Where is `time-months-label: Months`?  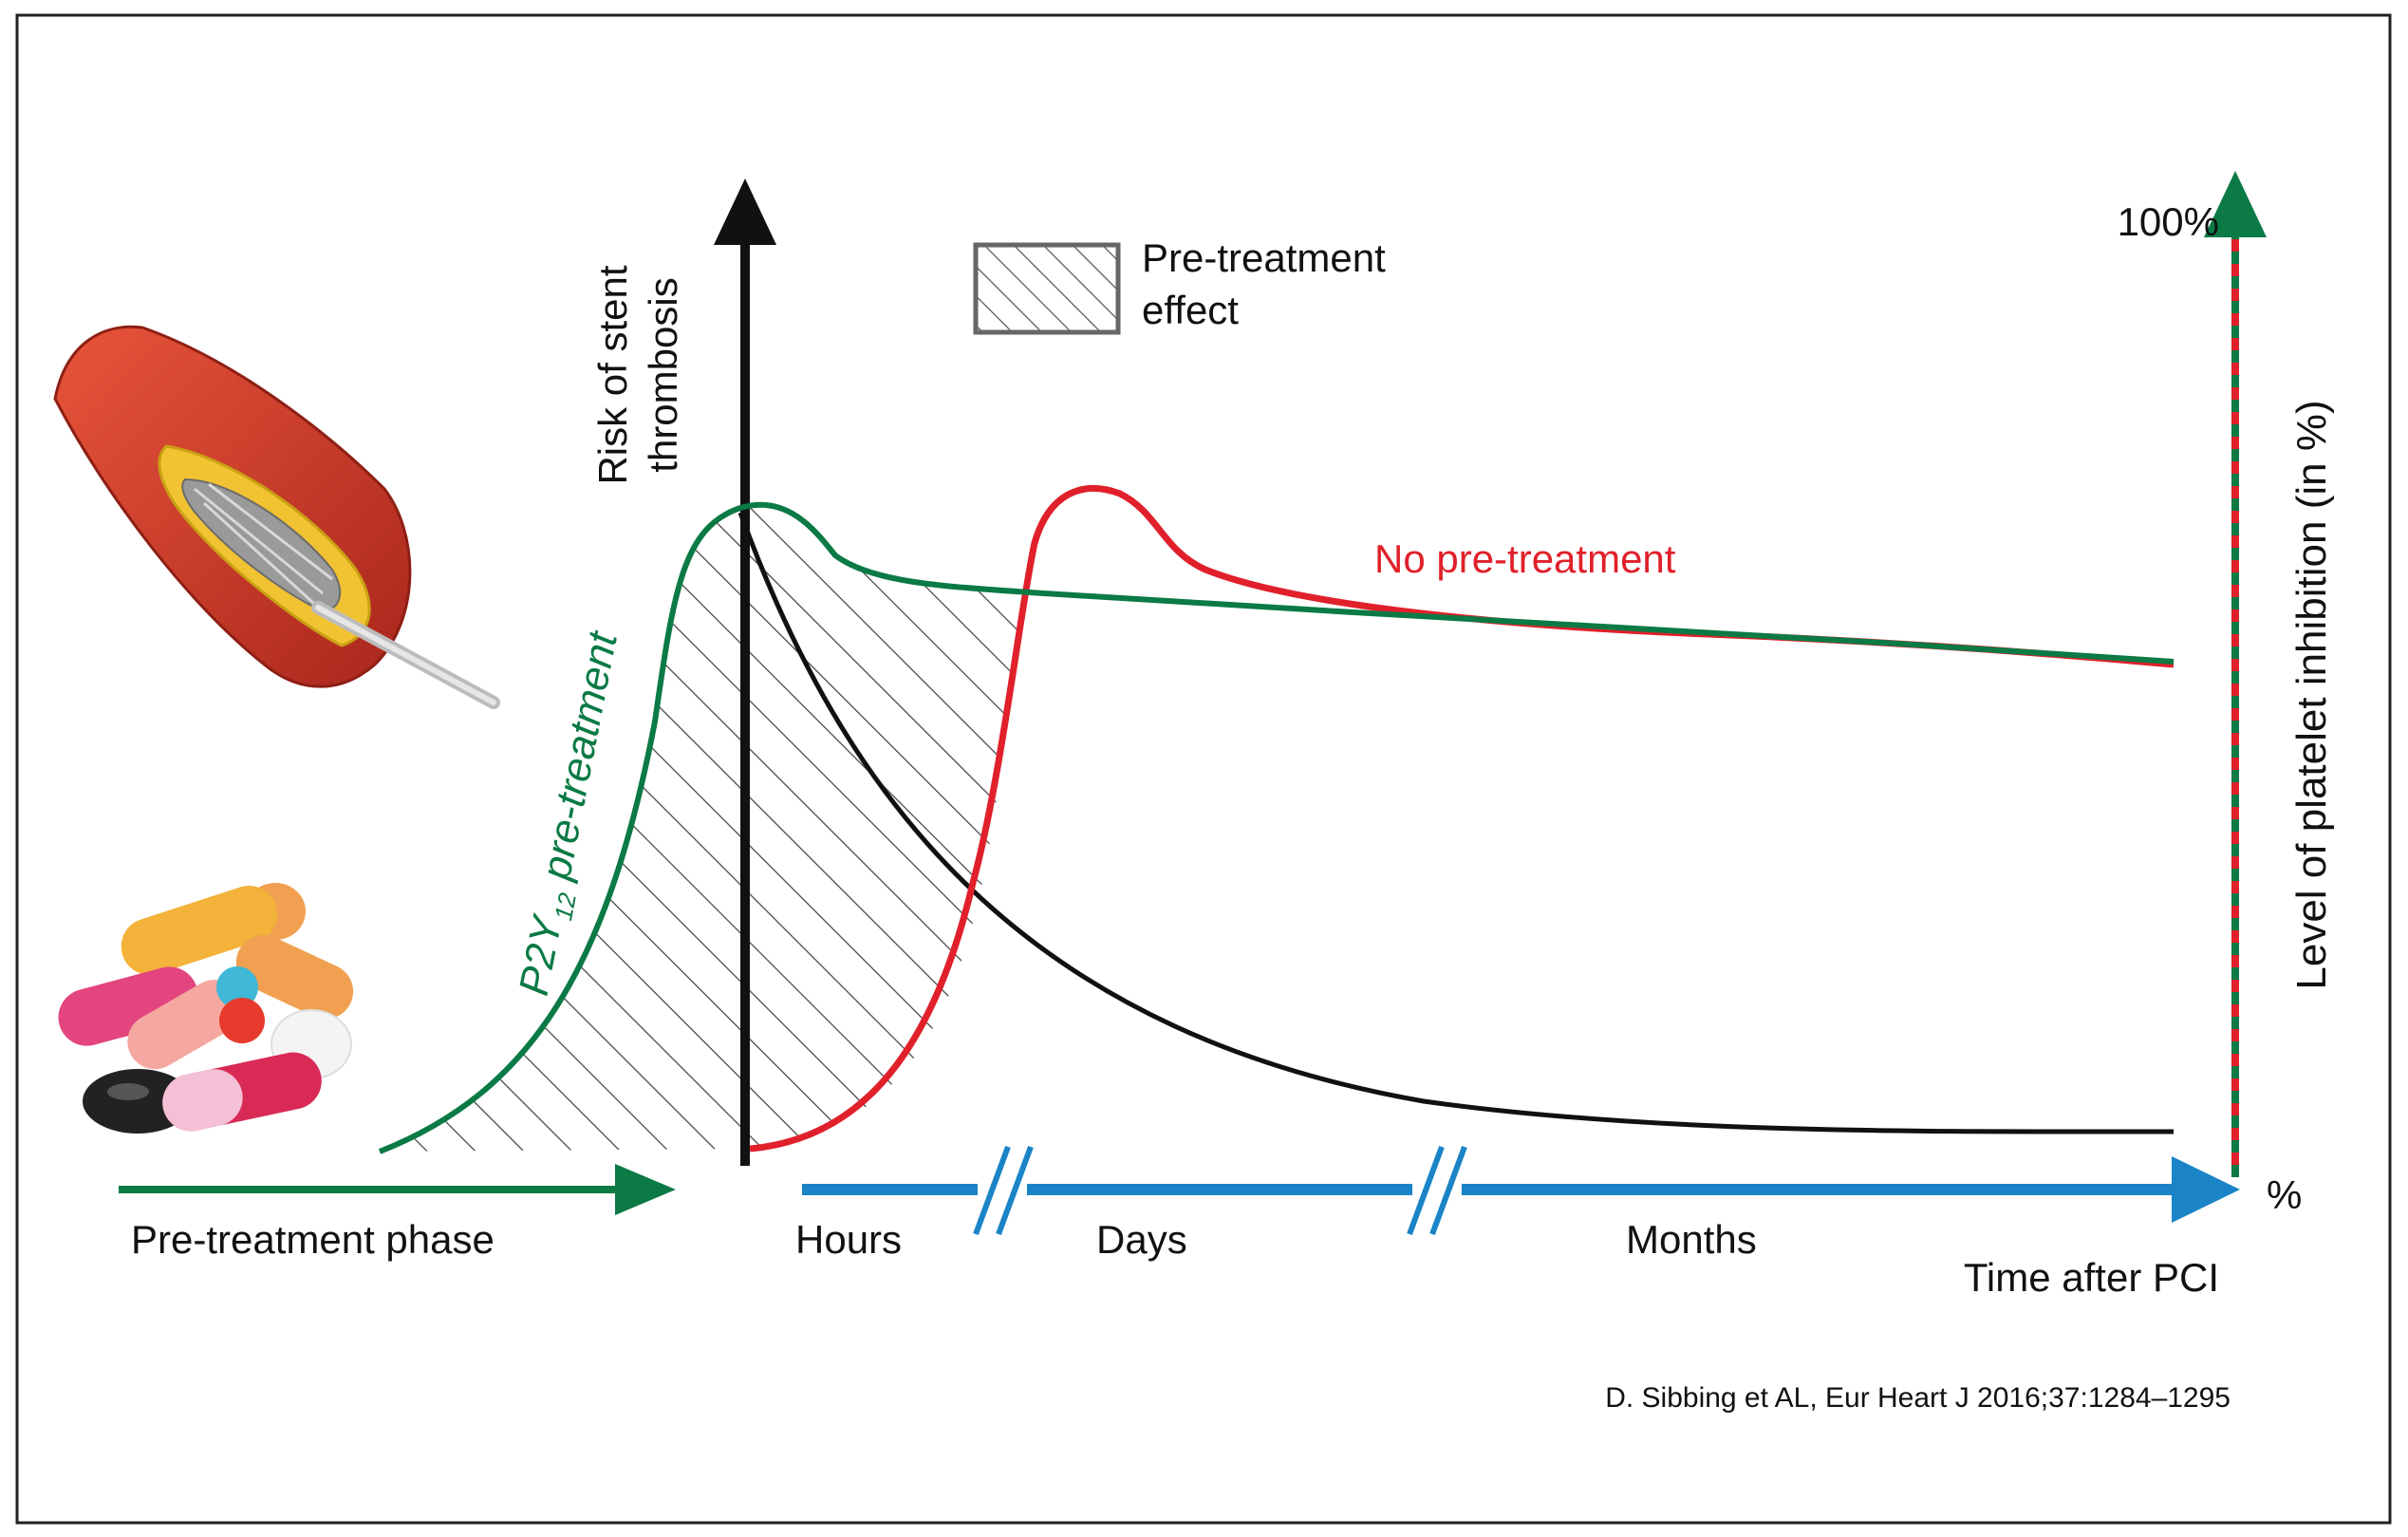
time-months-label: Months is located at coordinates (1692, 1239).